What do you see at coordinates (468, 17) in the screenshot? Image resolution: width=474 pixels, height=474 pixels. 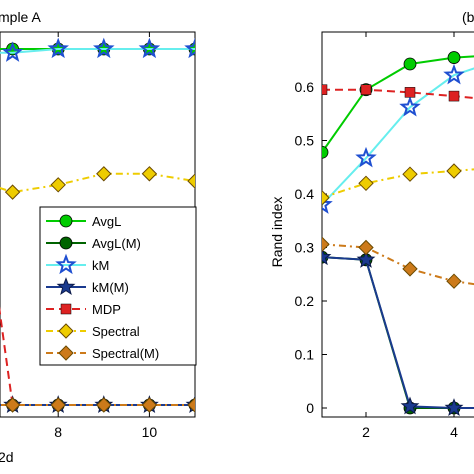 I see `right-panel-title: (b` at bounding box center [468, 17].